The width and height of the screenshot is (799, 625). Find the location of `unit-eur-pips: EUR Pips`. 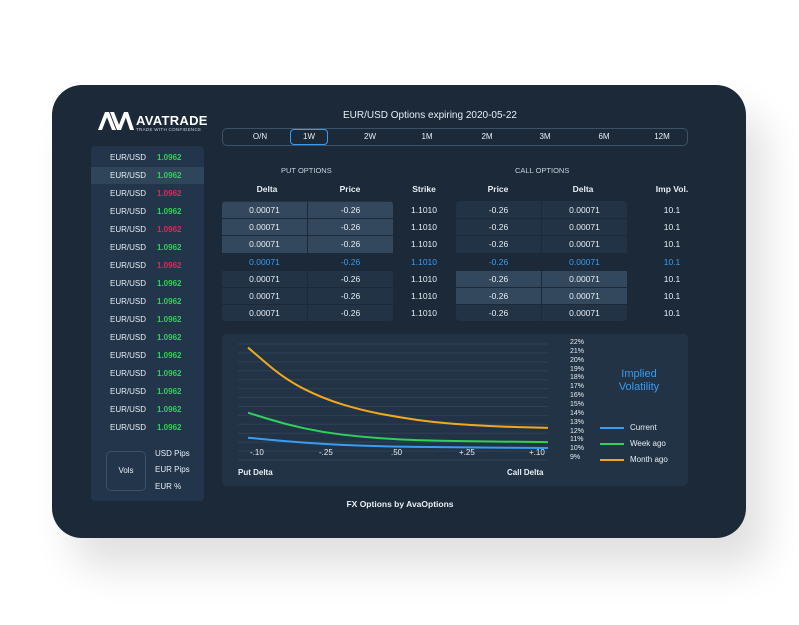

unit-eur-pips: EUR Pips is located at coordinates (172, 469).